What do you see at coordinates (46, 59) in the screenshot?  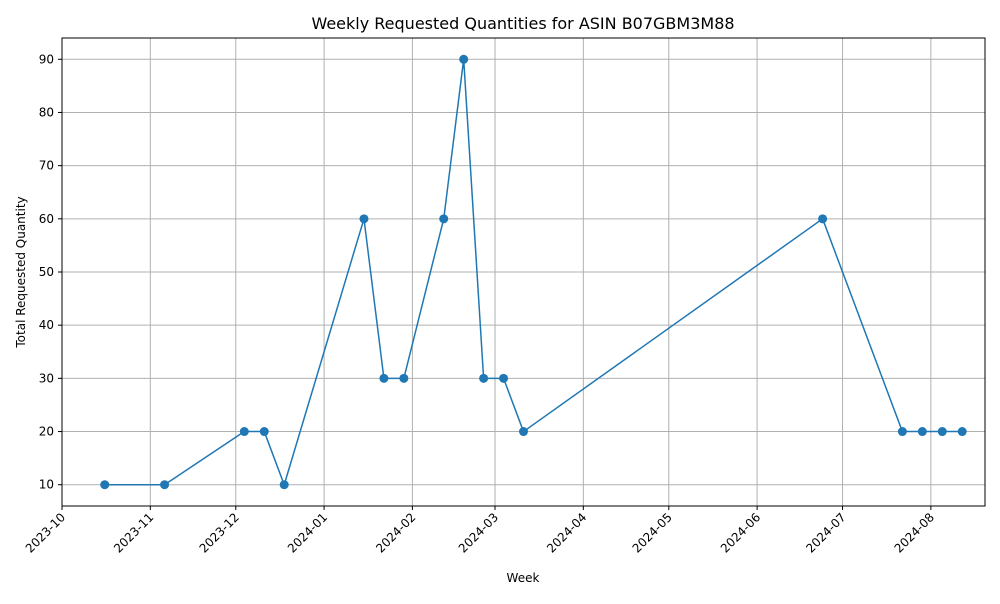 I see `y-tick-label: 90` at bounding box center [46, 59].